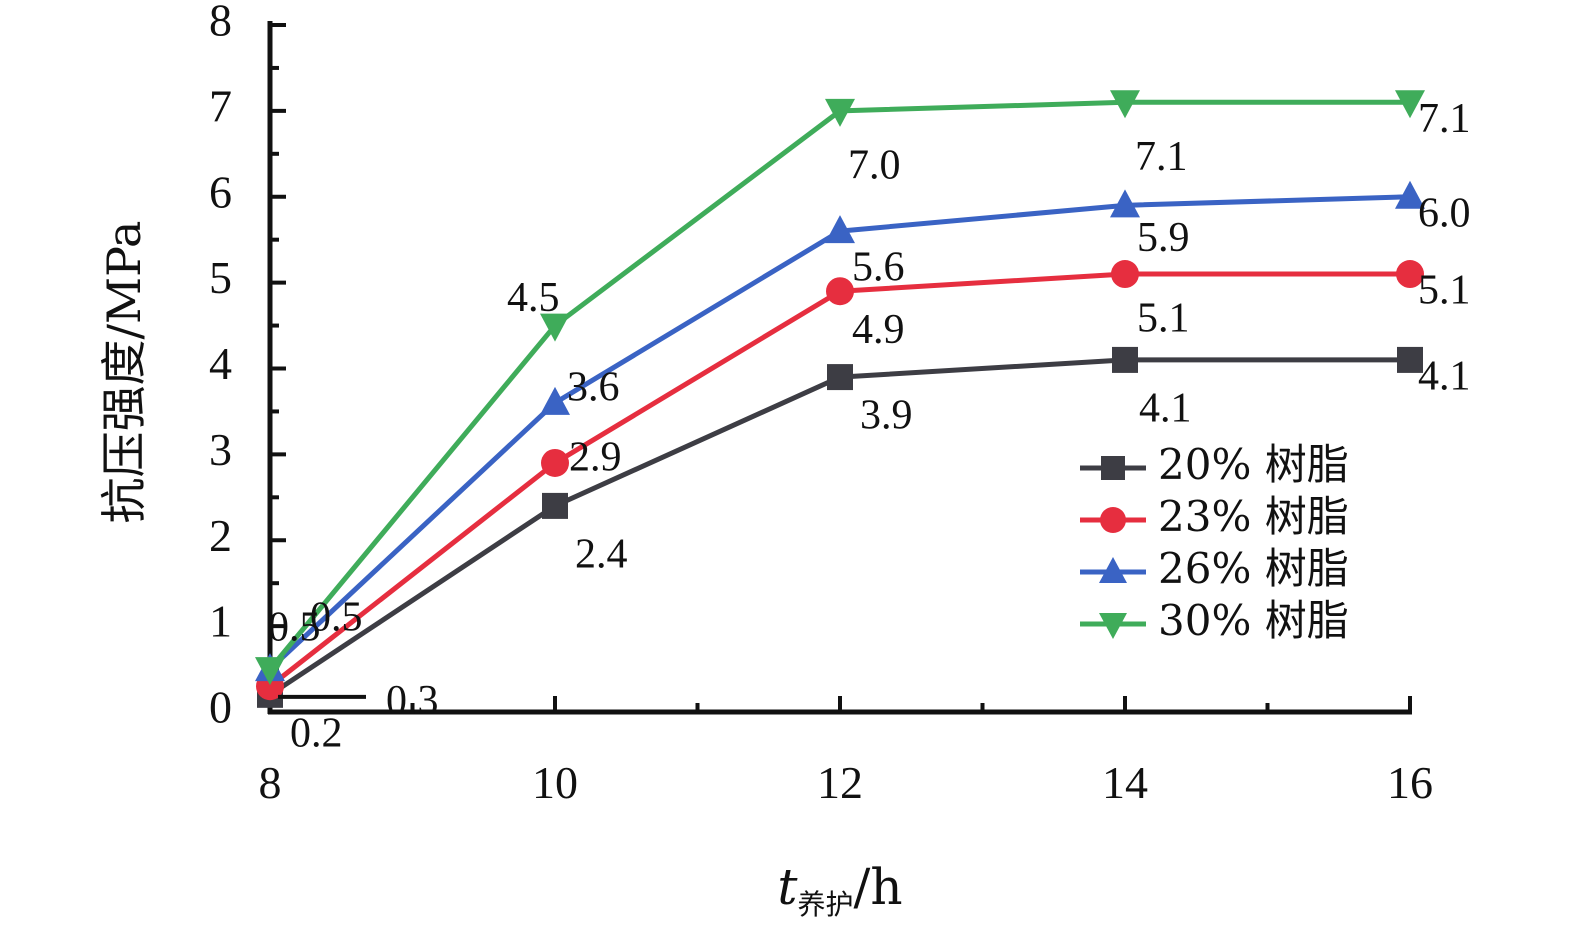 This screenshot has height=942, width=1575. What do you see at coordinates (220, 277) in the screenshot?
I see `y-tick-label: 5` at bounding box center [220, 277].